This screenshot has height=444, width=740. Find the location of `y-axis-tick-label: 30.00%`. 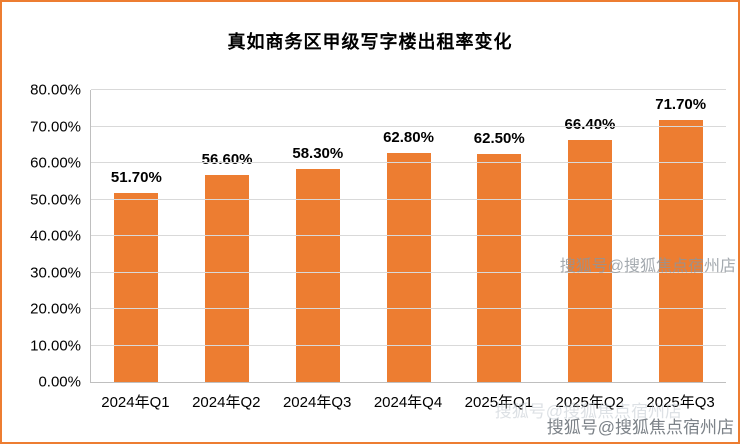

y-axis-tick-label: 30.00% is located at coordinates (55, 272).